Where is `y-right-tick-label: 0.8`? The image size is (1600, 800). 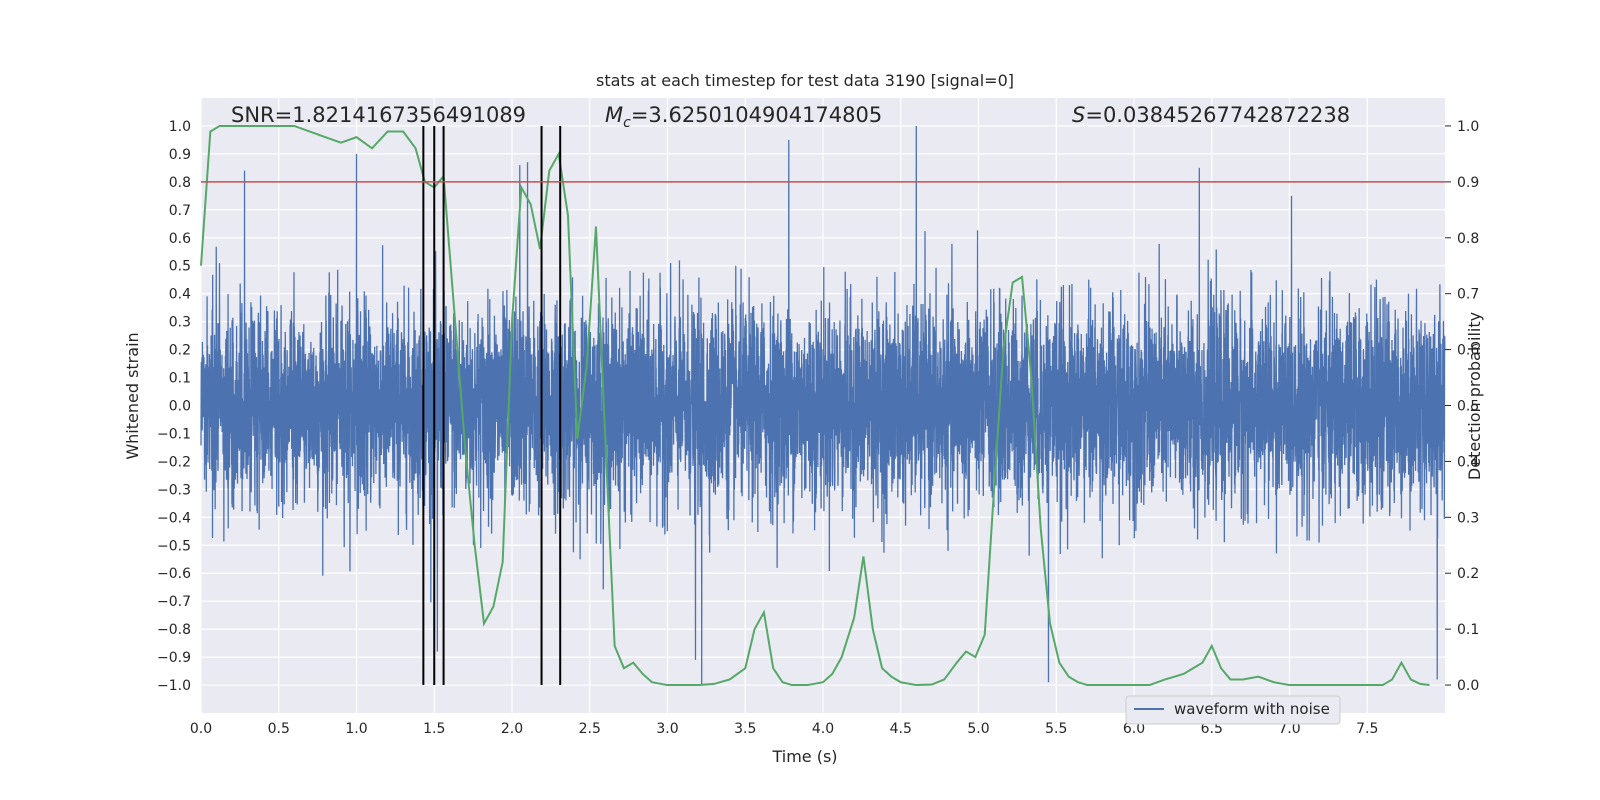
y-right-tick-label: 0.8 is located at coordinates (1468, 239).